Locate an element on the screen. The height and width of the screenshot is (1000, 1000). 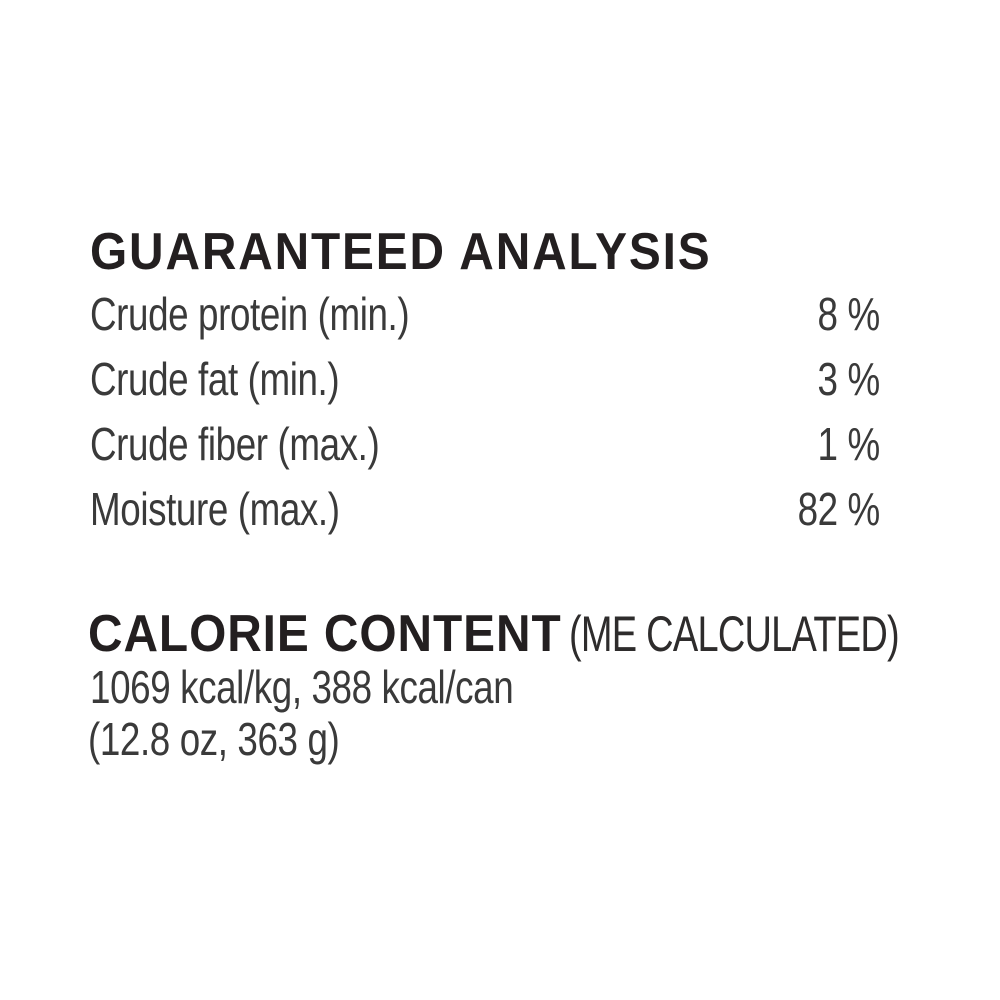
nutrient-value: 82 % is located at coordinates (839, 509).